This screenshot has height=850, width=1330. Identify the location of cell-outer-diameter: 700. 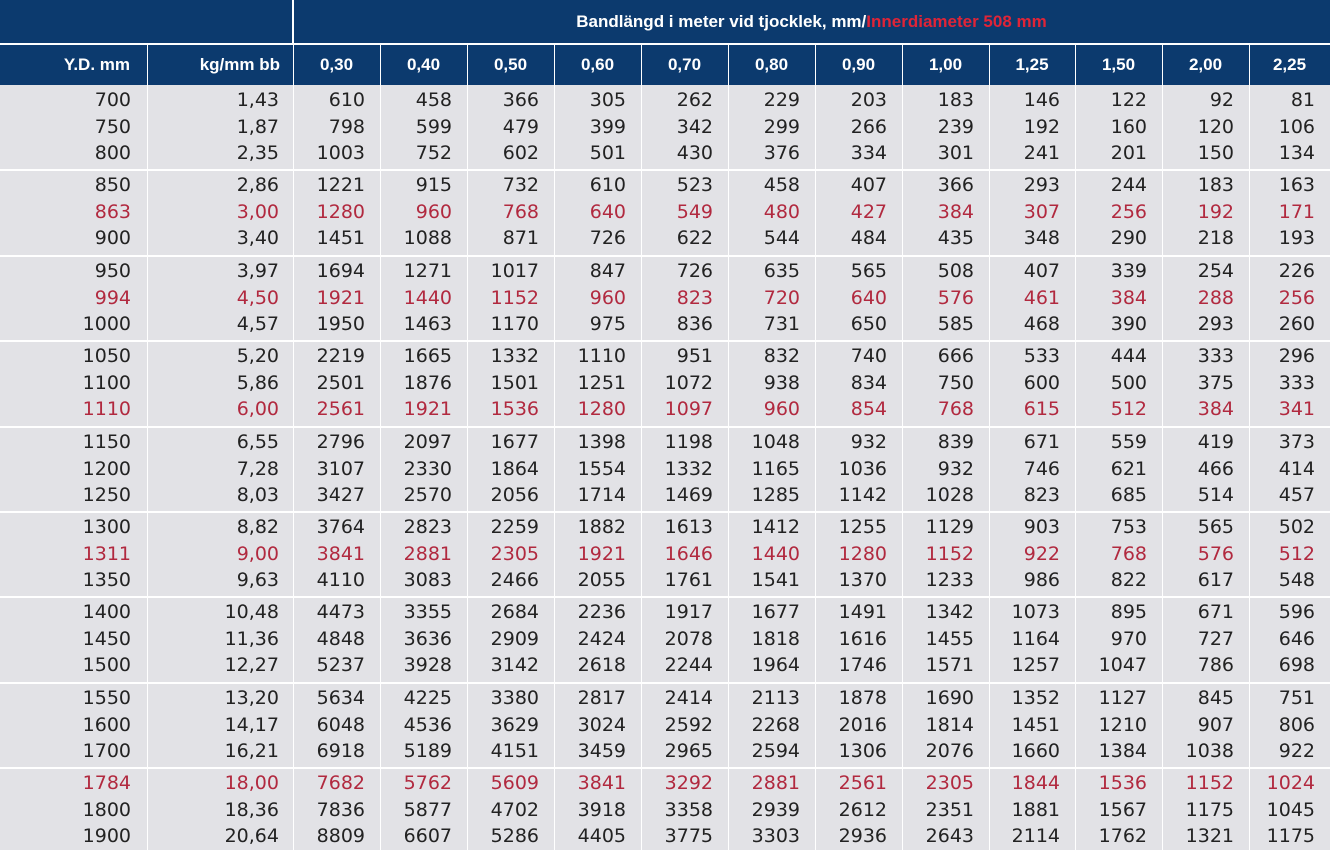
(112, 100).